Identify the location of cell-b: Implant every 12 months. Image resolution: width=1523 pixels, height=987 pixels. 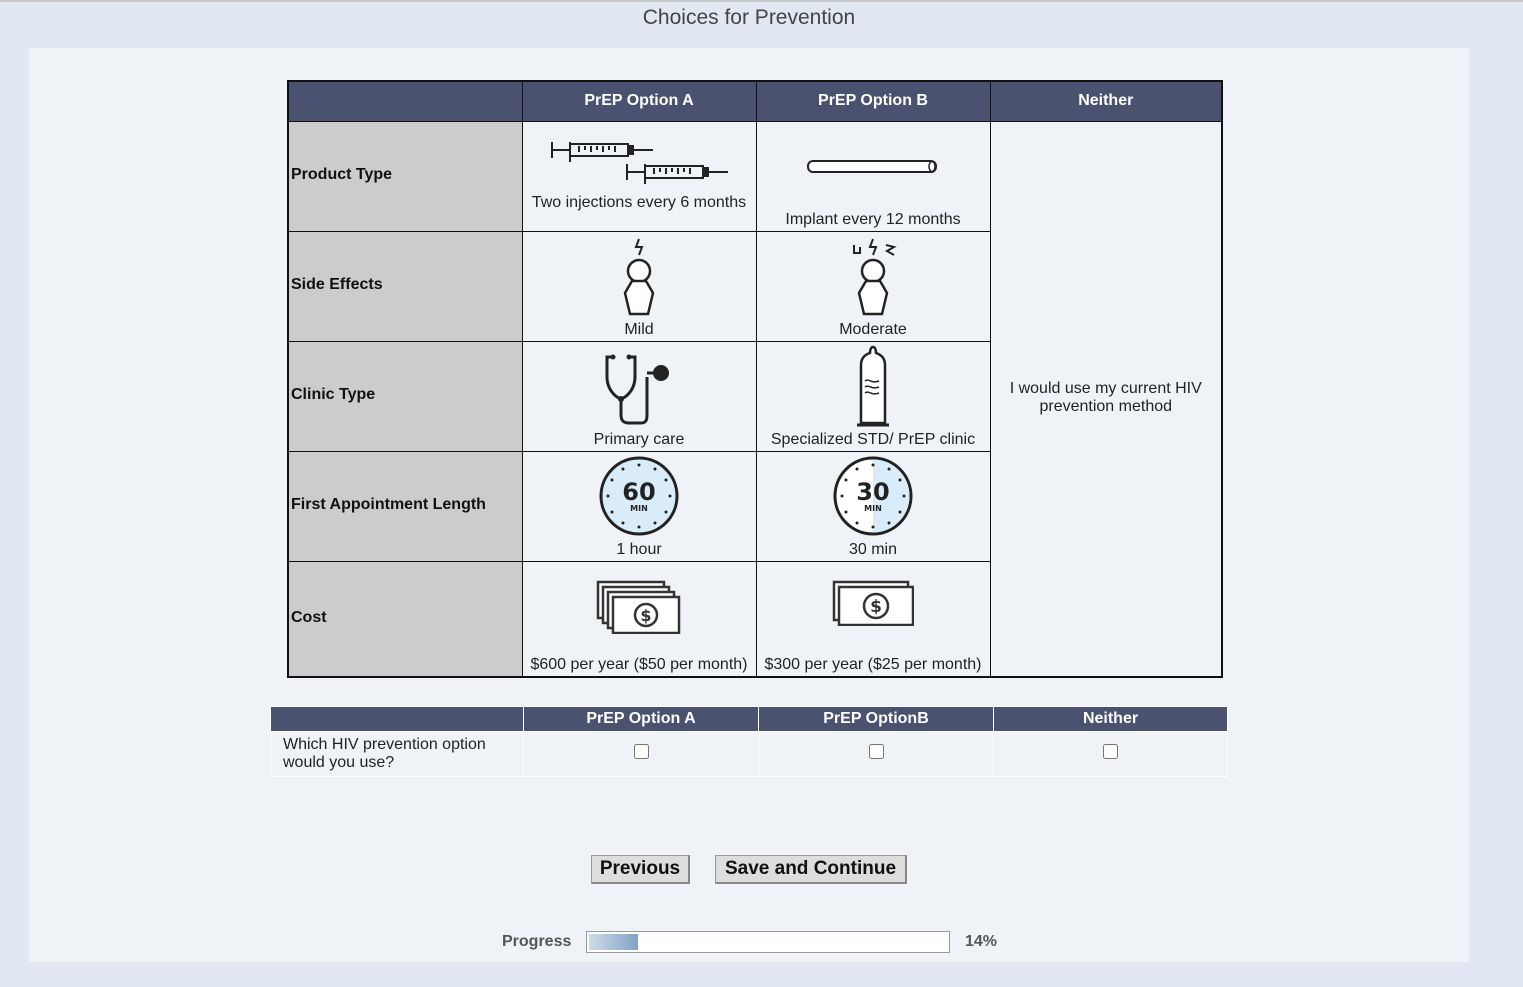
(873, 176).